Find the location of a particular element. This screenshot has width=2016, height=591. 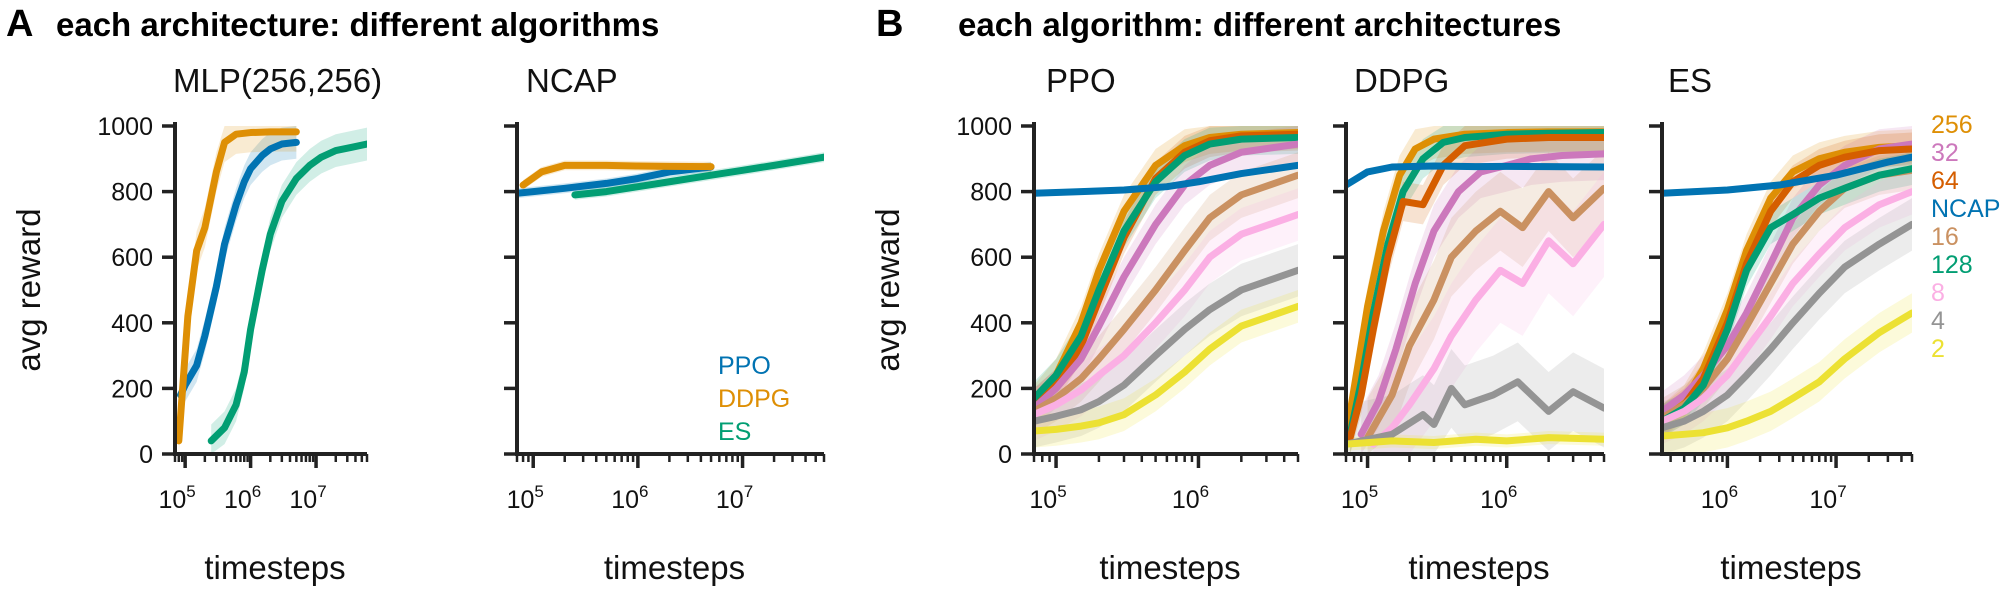

legend-entry-ppo: PPO is located at coordinates (744, 366).